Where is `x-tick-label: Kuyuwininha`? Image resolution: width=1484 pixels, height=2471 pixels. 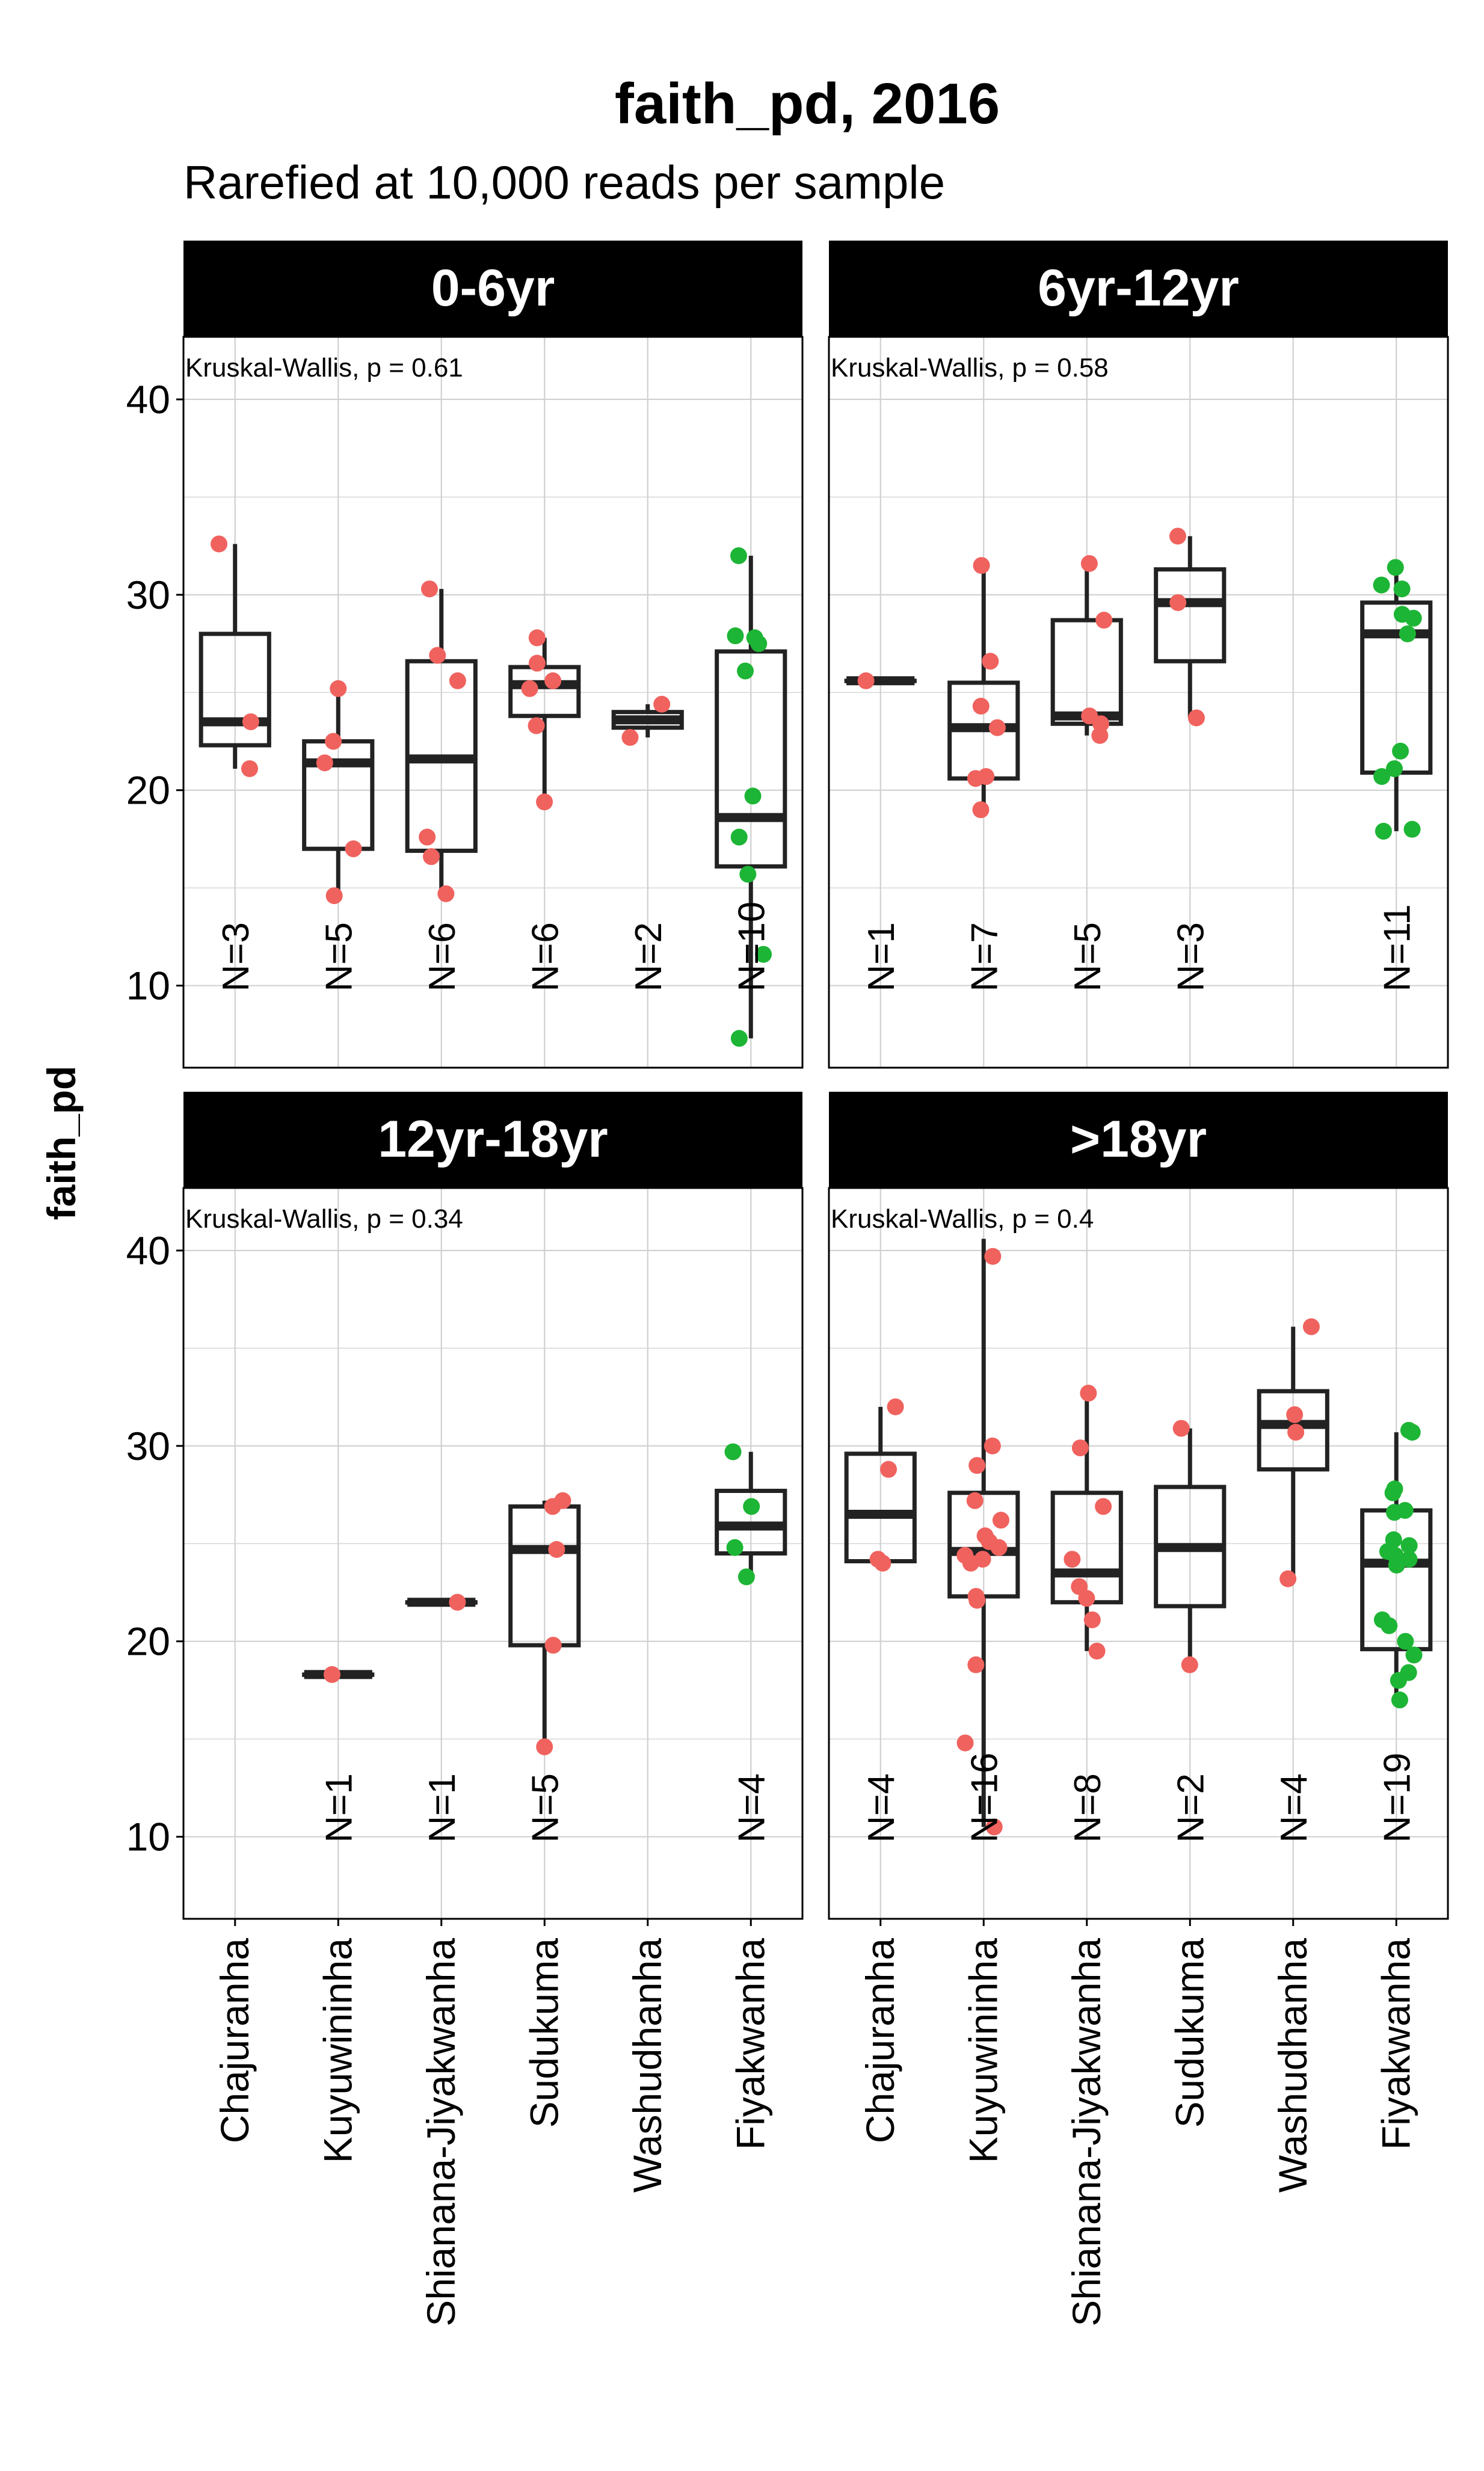 x-tick-label: Kuyuwininha is located at coordinates (983, 2051).